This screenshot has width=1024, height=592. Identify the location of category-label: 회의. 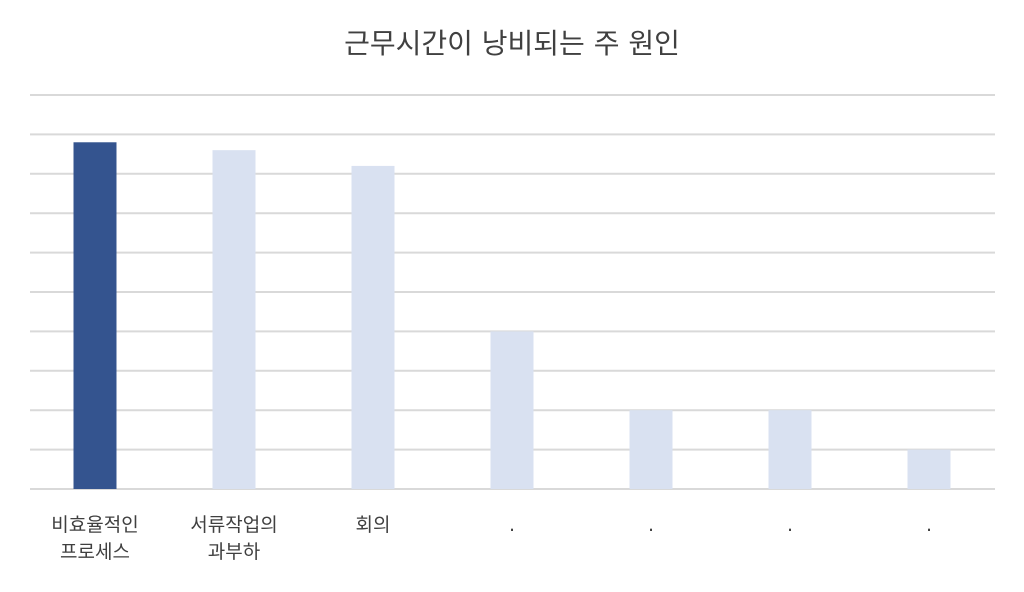
(373, 525).